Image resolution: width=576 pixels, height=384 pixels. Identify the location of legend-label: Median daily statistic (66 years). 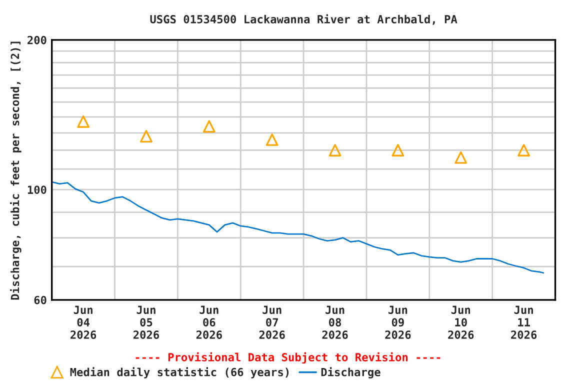
(179, 372).